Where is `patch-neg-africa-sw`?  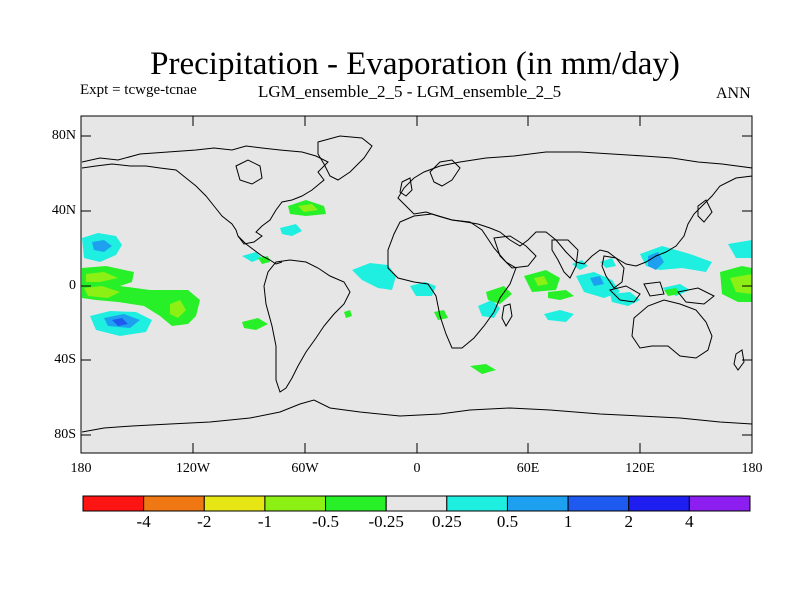
patch-neg-africa-sw is located at coordinates (441, 315).